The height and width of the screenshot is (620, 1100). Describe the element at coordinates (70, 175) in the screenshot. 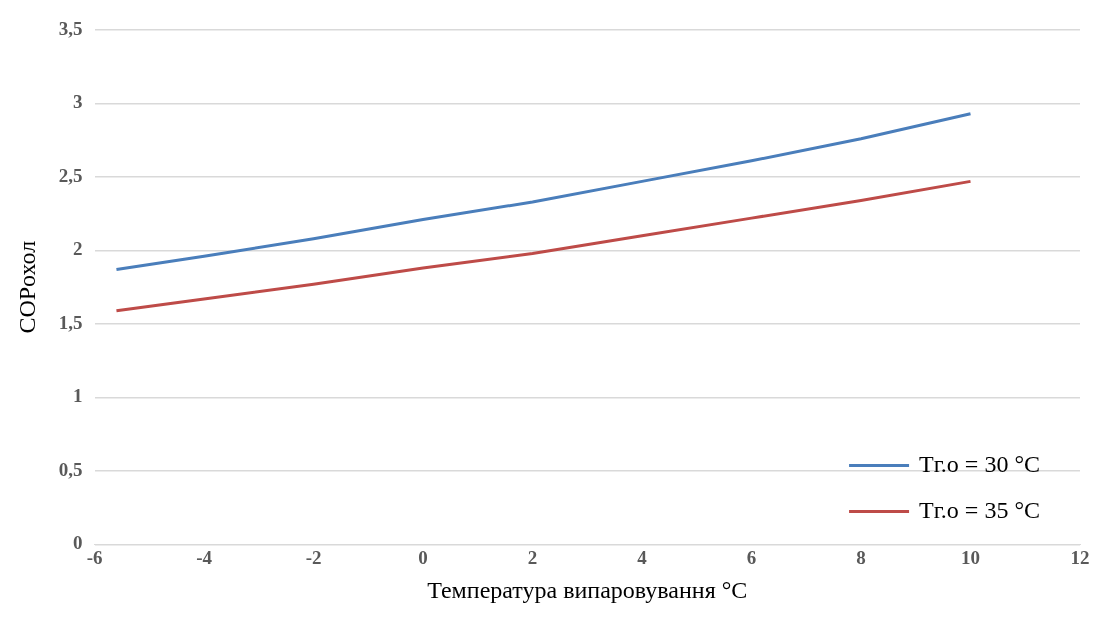

I see `y-tick-label: 2,5` at that location.